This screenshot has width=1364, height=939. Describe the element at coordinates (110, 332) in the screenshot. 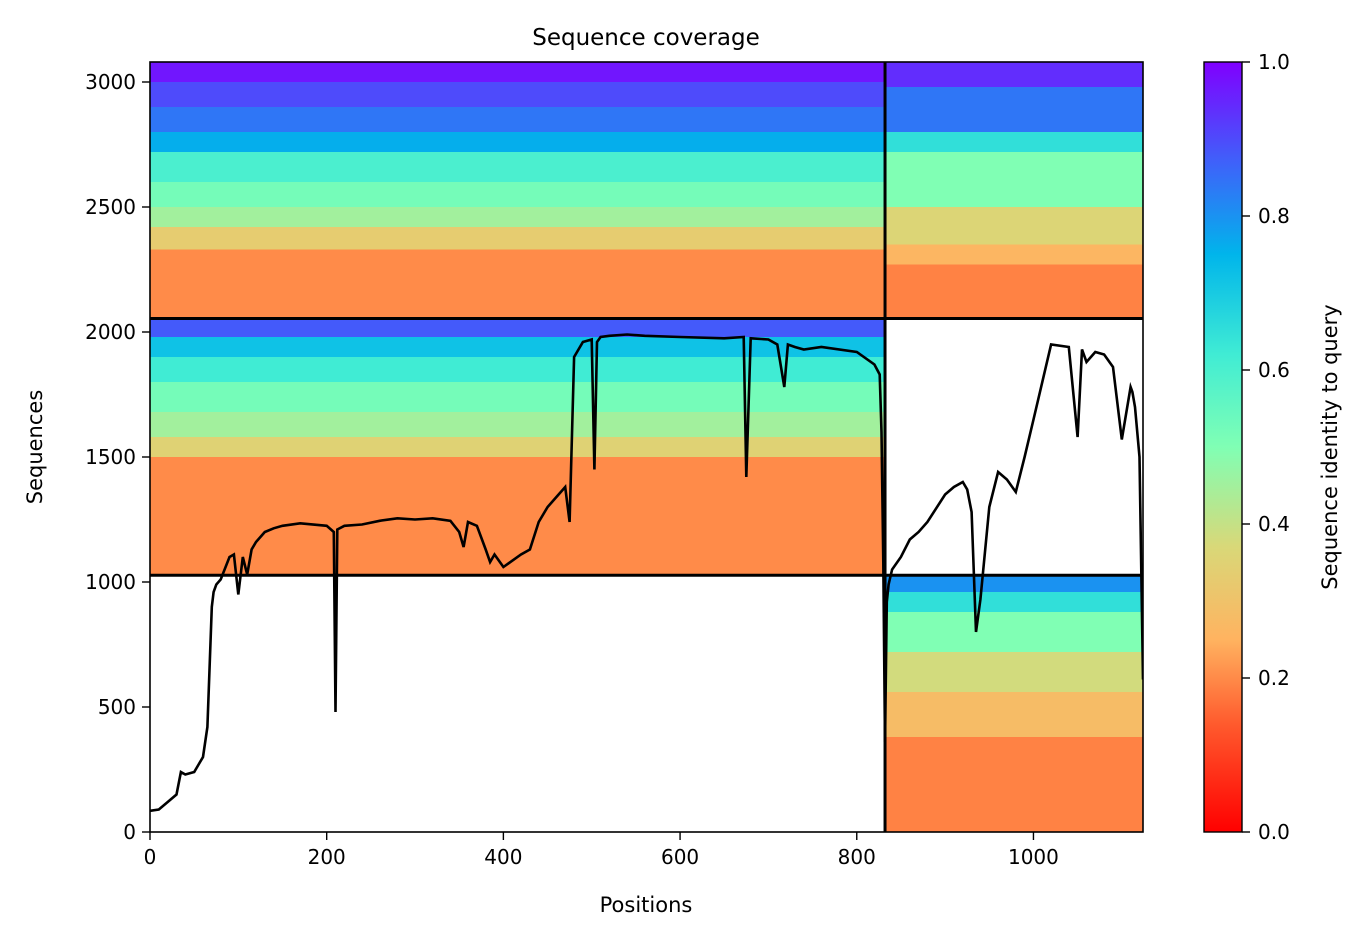

I see `y-tick-label-2000: 2000` at that location.